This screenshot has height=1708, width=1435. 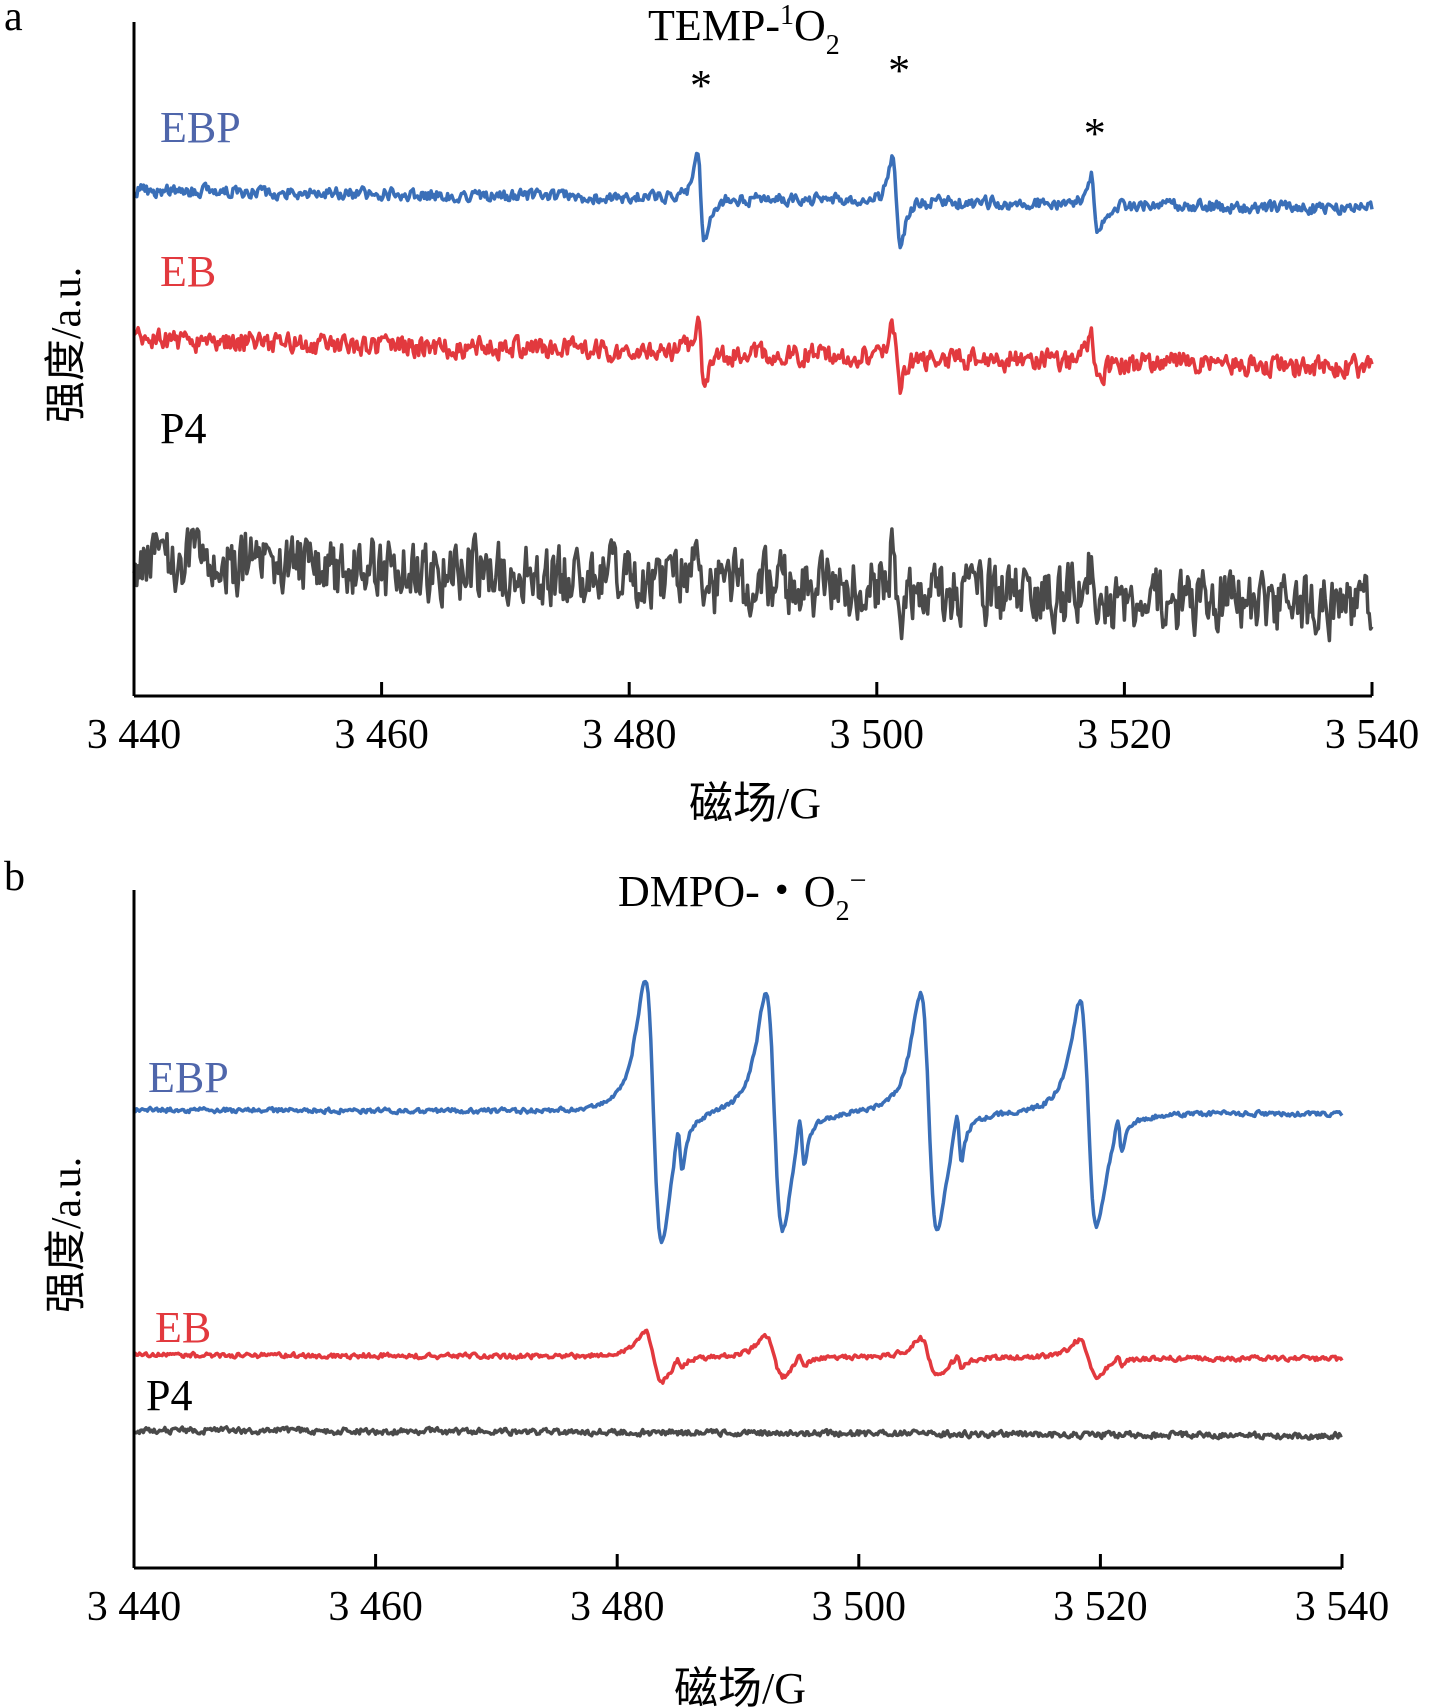 I want to click on chart-title: TEMP-1O2, so click(x=744, y=30).